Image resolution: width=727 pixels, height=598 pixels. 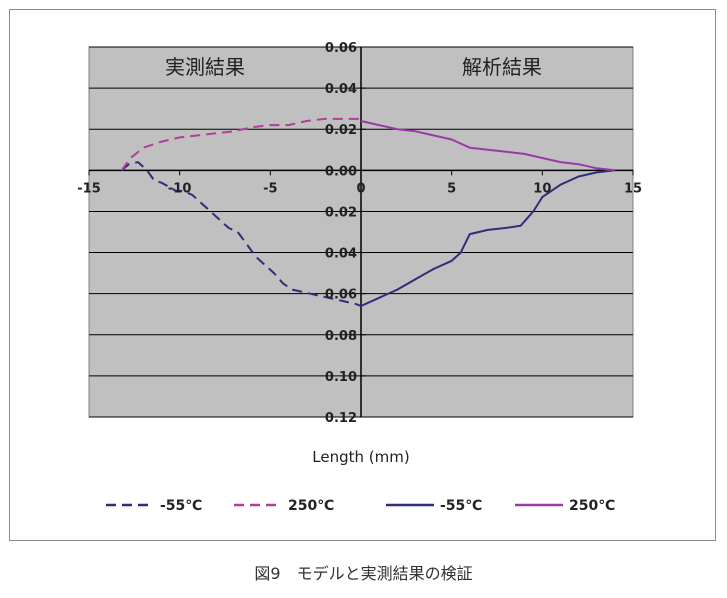 I want to click on y-tick-label-3: 0.00, so click(x=341, y=171).